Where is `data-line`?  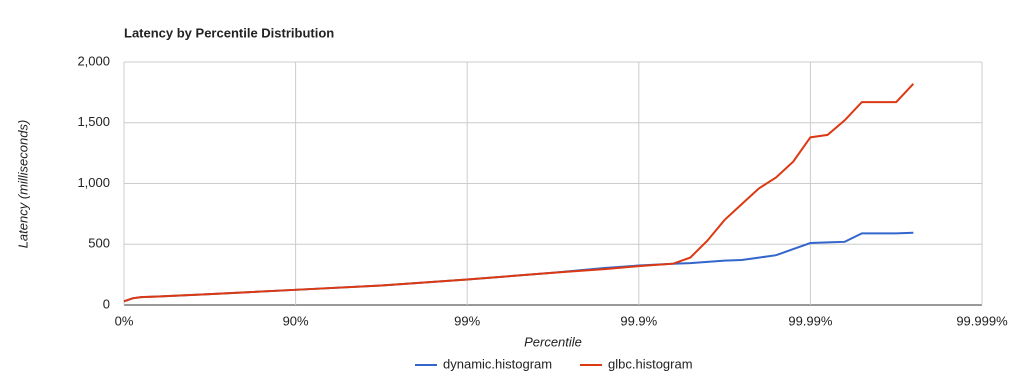
data-line is located at coordinates (518, 267).